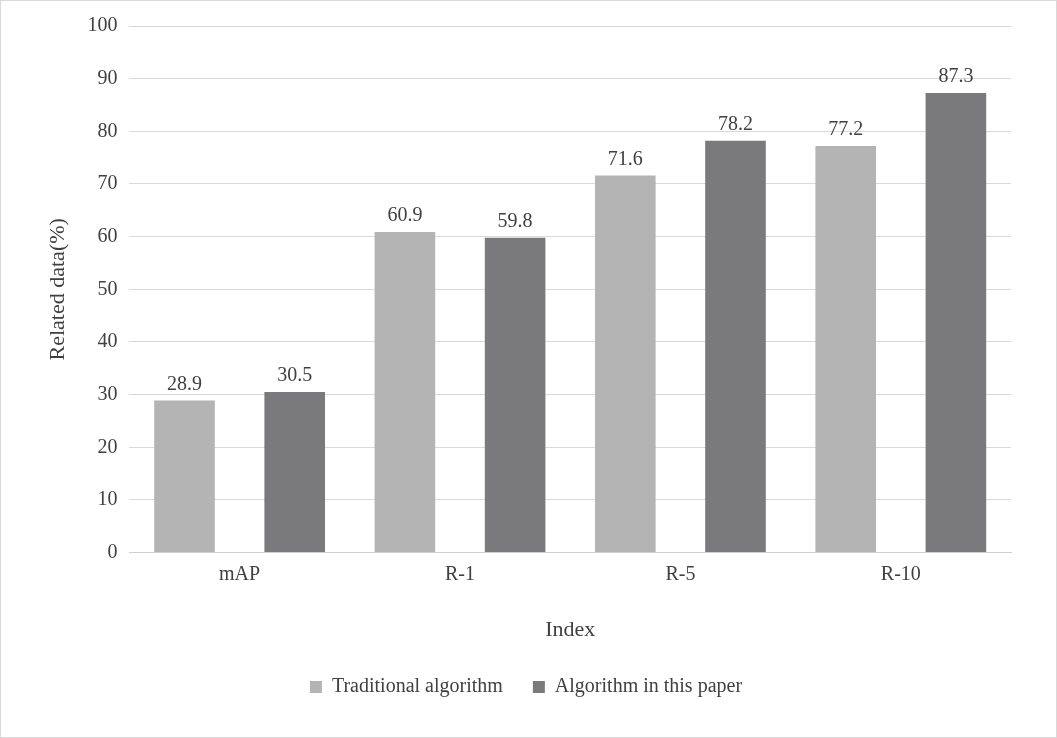 This screenshot has height=738, width=1057. I want to click on y-tick-label: 50, so click(107, 287).